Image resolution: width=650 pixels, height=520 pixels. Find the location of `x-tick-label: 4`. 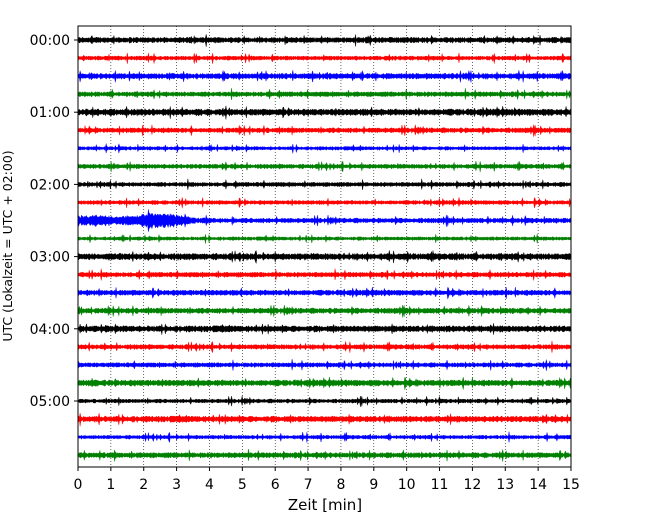

x-tick-label: 4 is located at coordinates (209, 485).